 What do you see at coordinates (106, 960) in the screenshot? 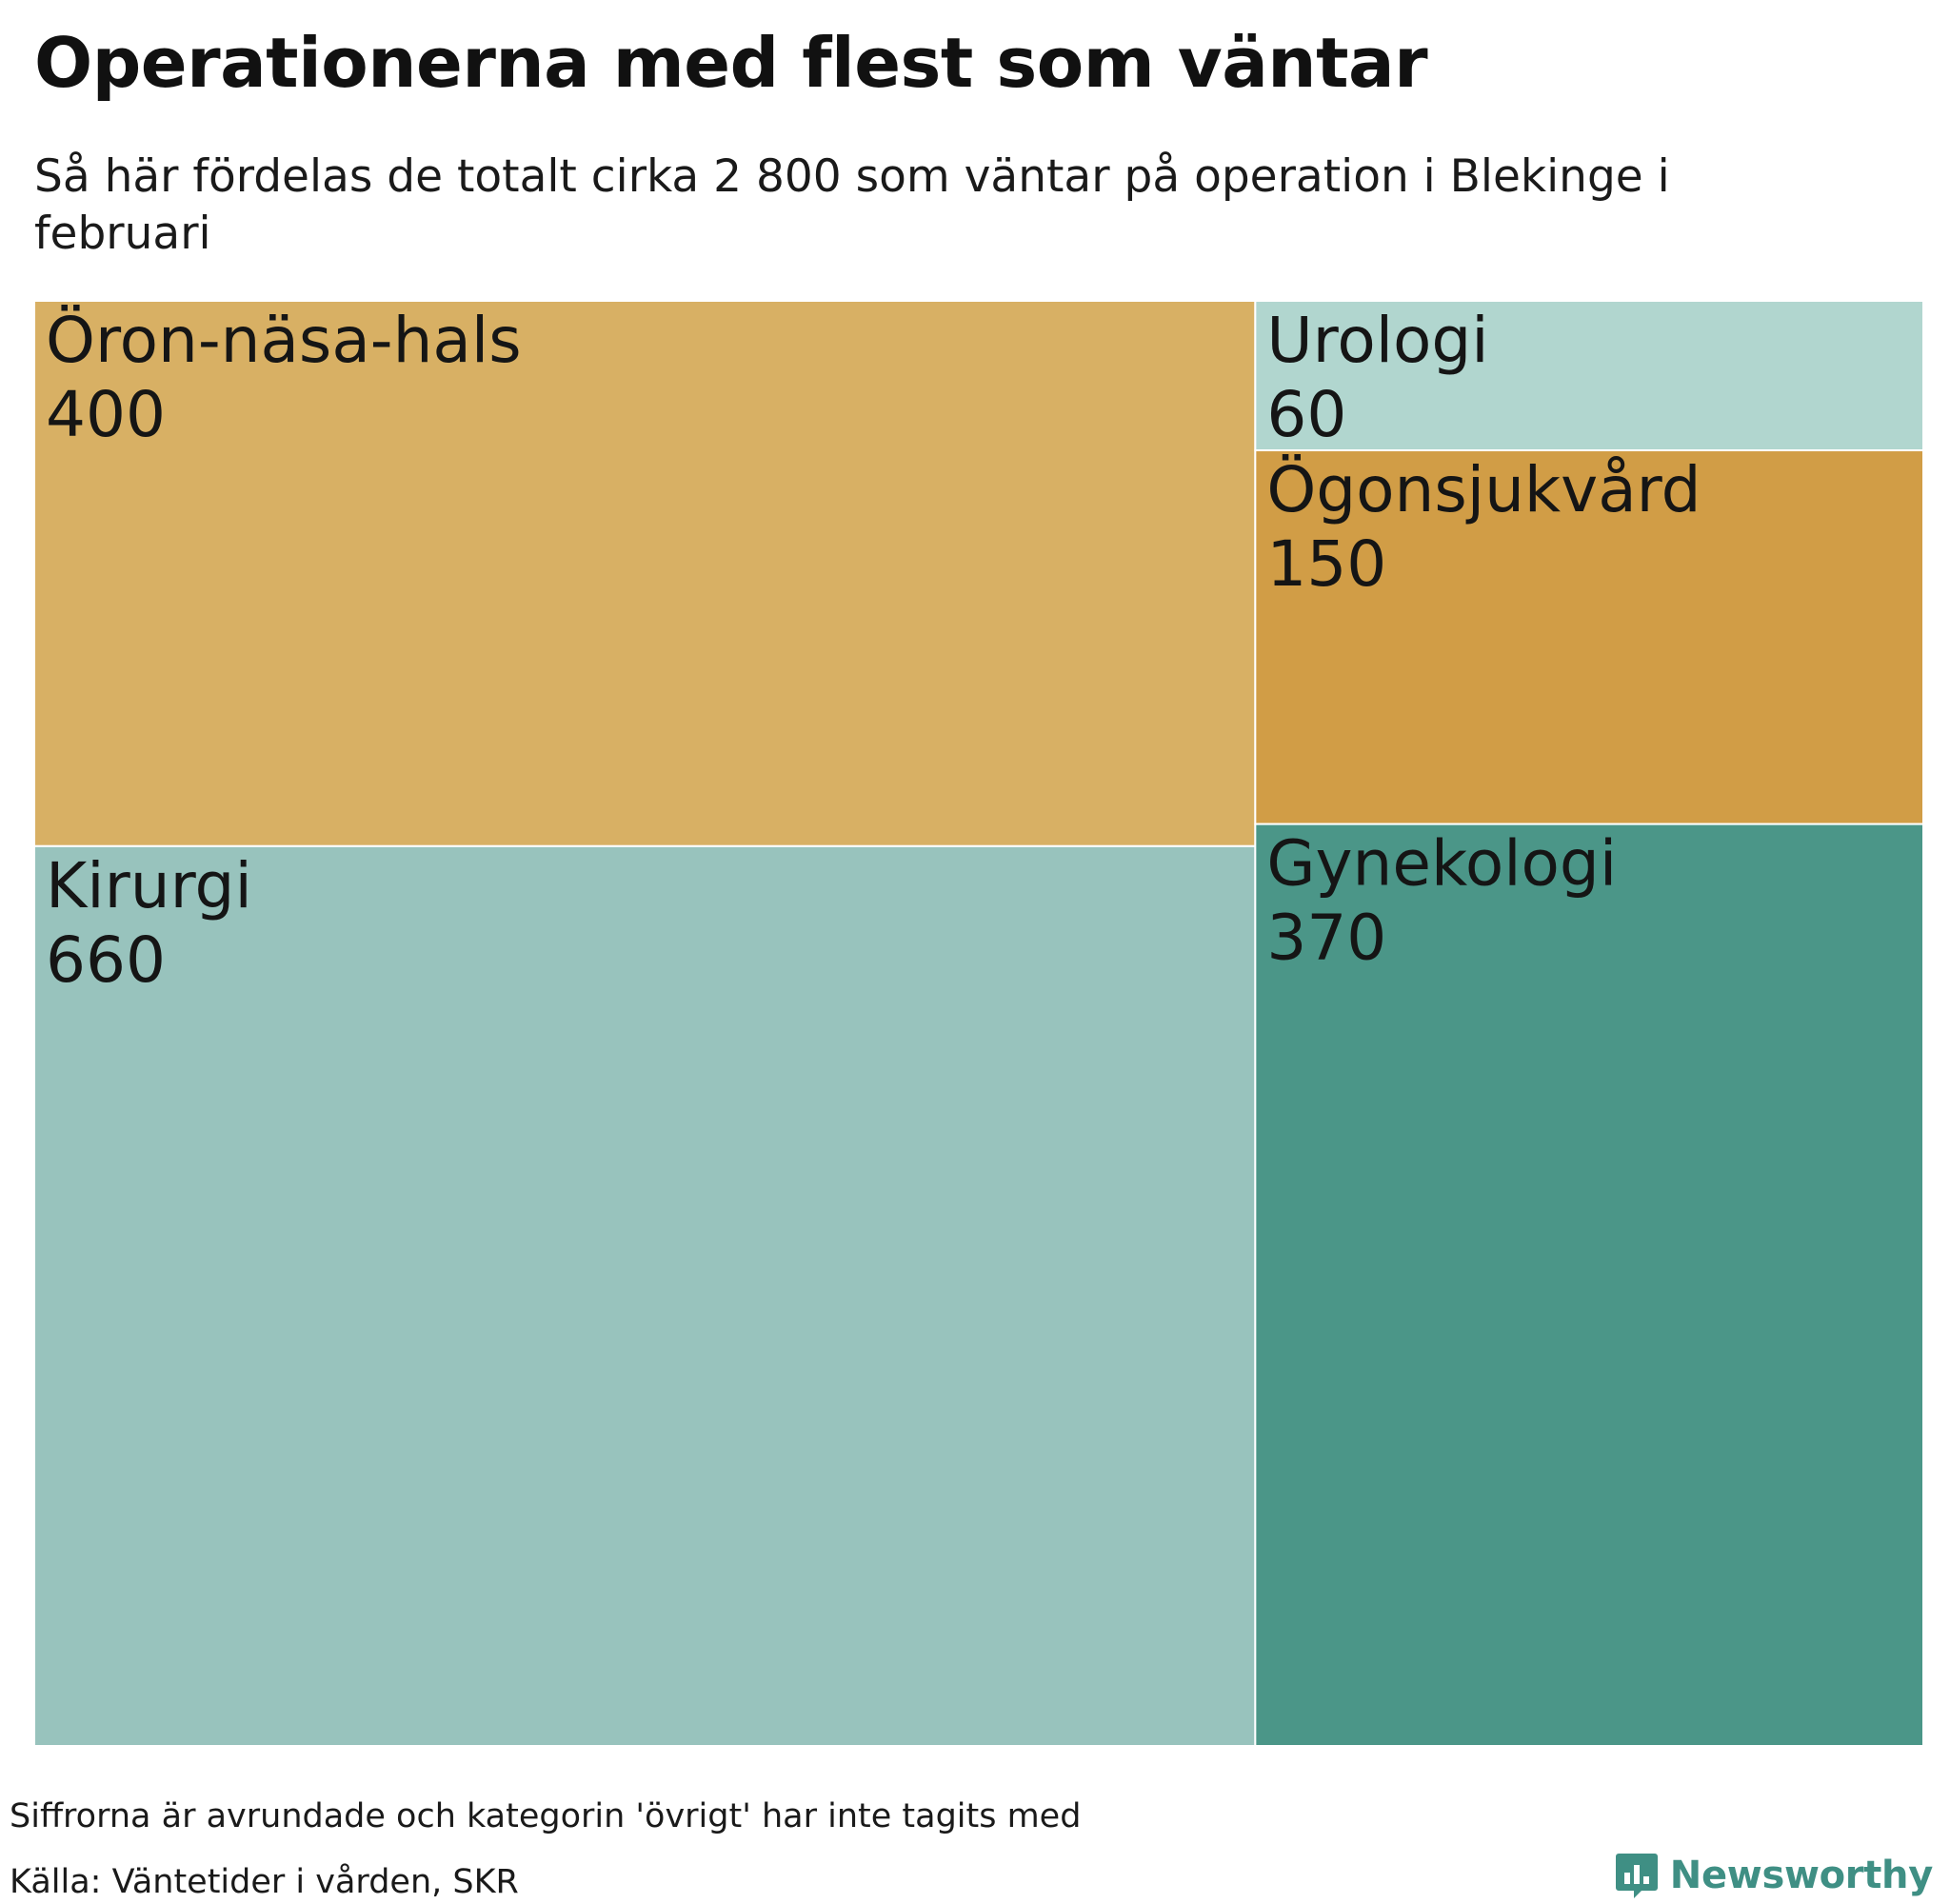
I see `tile-value-label: 660` at bounding box center [106, 960].